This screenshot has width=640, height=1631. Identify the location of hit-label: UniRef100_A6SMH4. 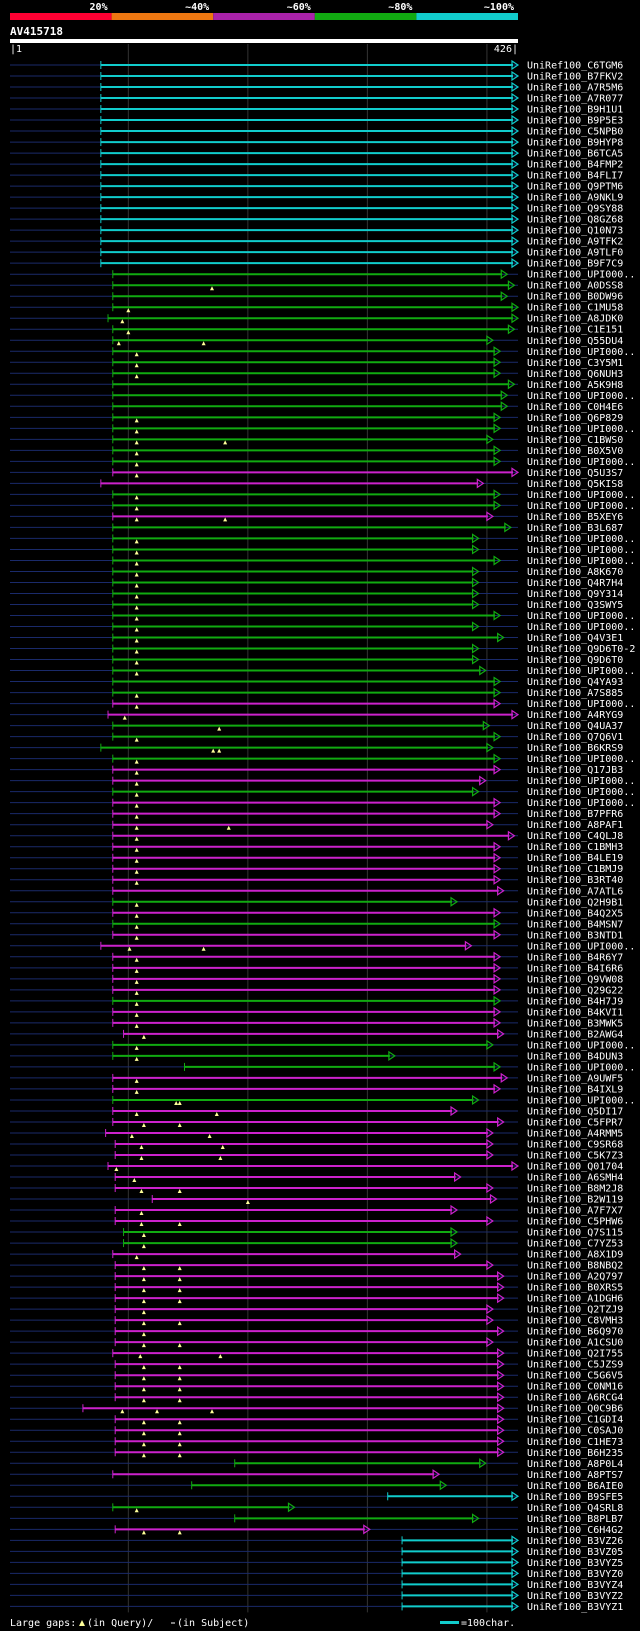
(575, 1178).